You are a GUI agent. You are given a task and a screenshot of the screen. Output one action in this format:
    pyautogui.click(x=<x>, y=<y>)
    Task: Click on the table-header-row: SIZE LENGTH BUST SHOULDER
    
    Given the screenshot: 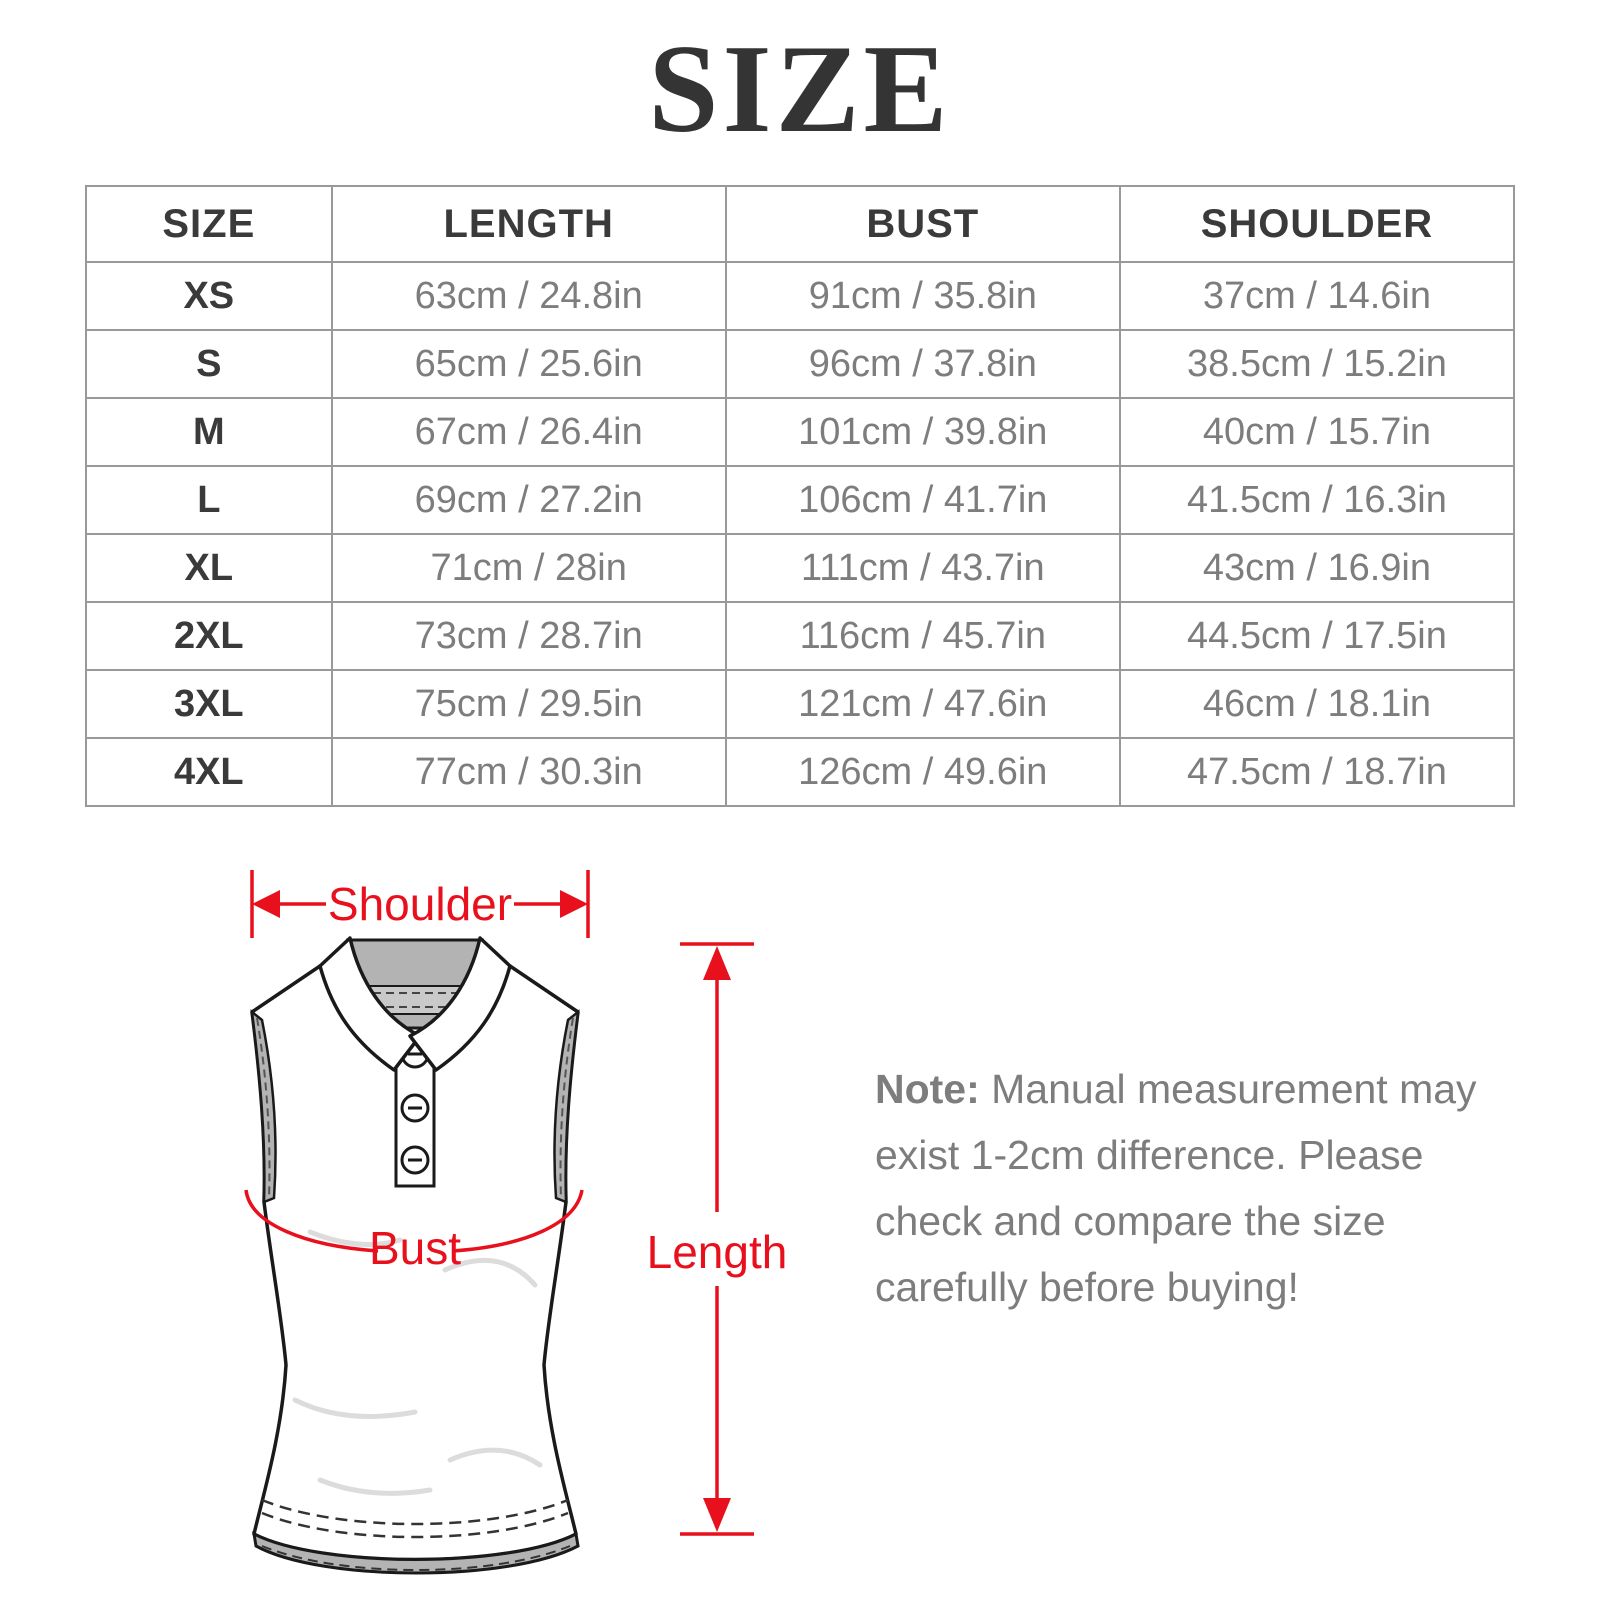 What is the action you would take?
    pyautogui.click(x=800, y=224)
    